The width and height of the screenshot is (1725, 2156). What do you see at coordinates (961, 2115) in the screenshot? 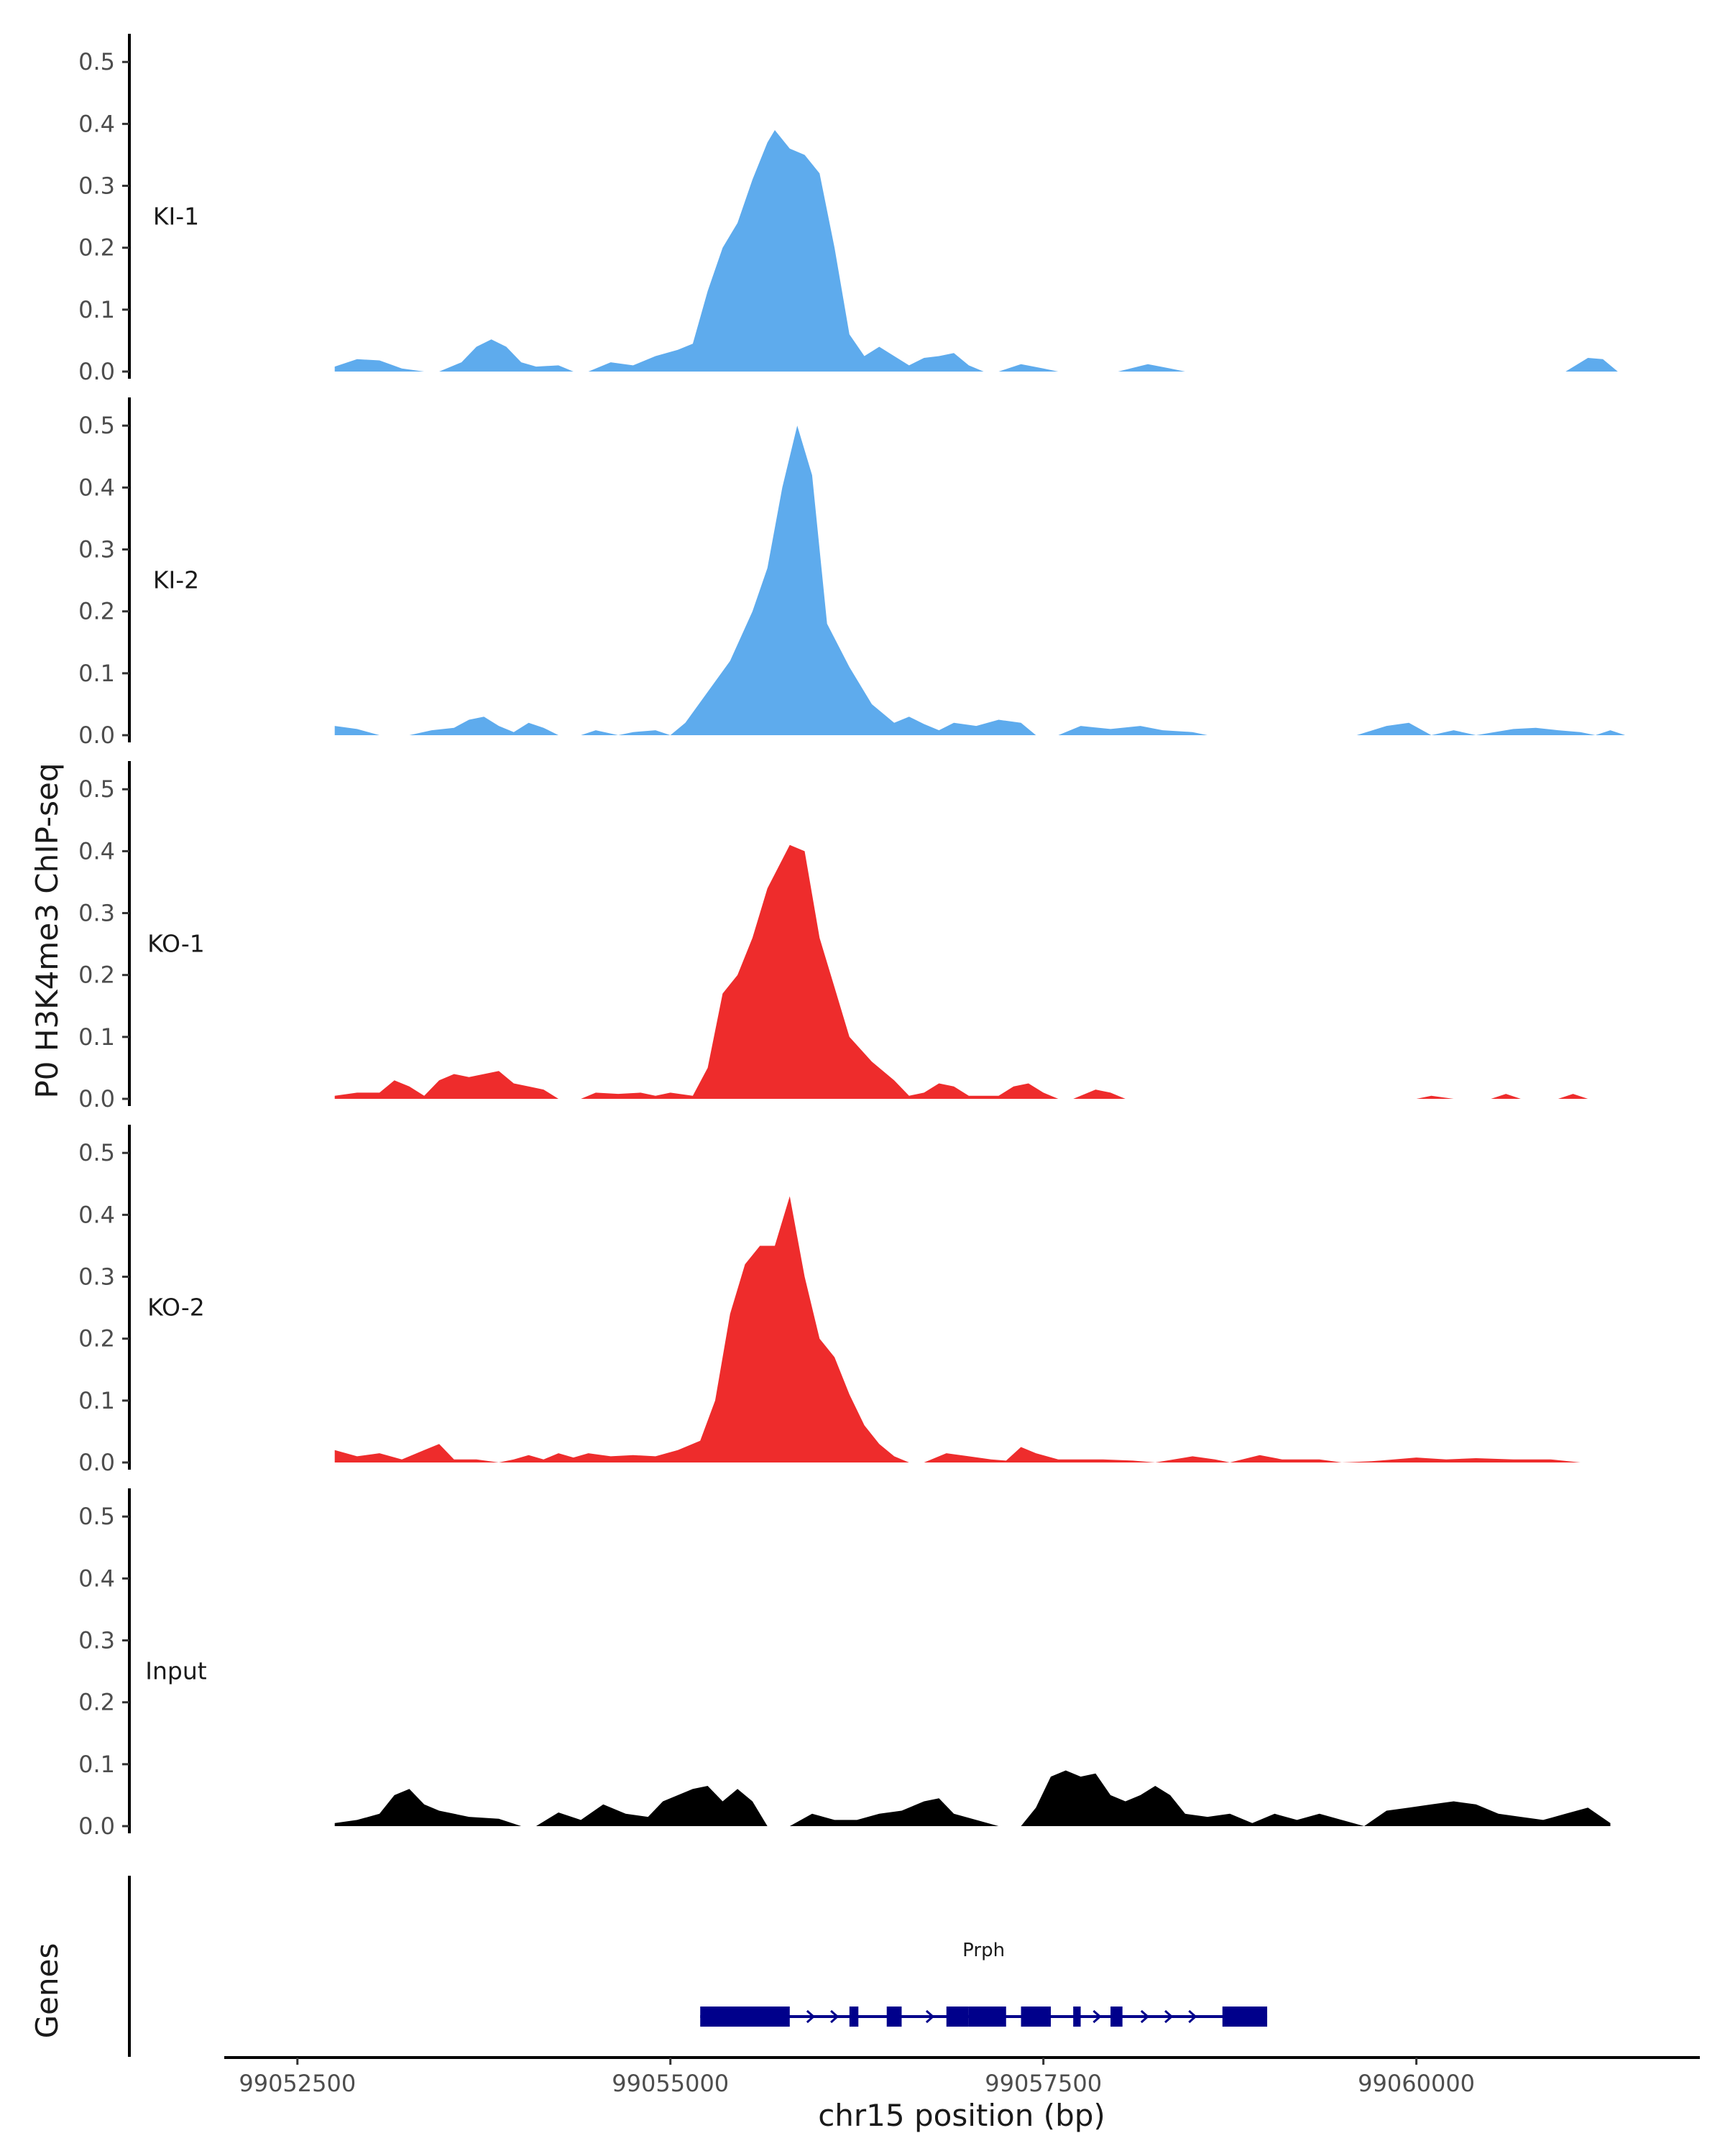
I see `x-axis-title: chr15 position (bp)` at bounding box center [961, 2115].